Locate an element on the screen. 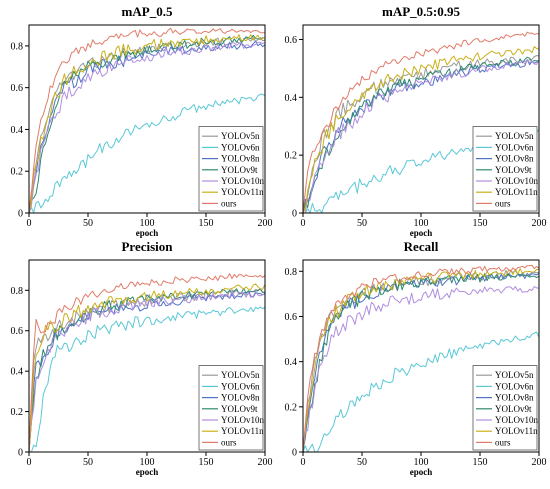  chart-title: mAP_0.5 is located at coordinates (147, 11).